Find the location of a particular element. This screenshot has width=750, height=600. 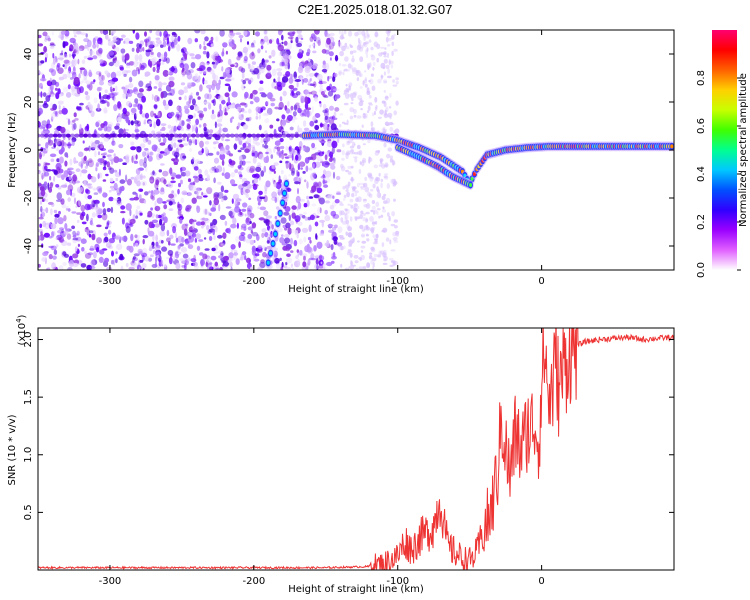

x-tick-label: -100 is located at coordinates (397, 281).